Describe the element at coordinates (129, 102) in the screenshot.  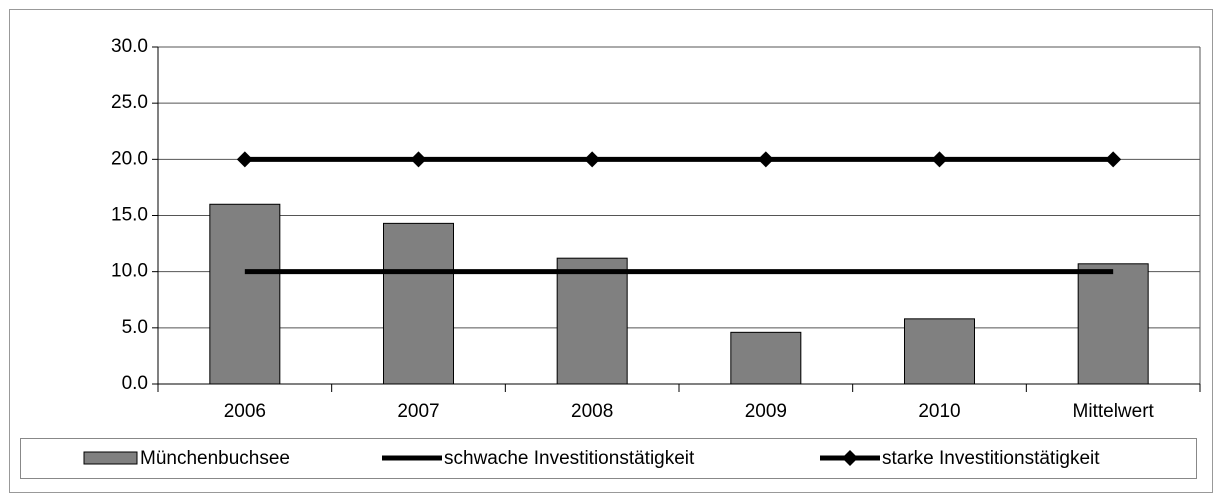
I see `y-tick-label: 25.0` at that location.